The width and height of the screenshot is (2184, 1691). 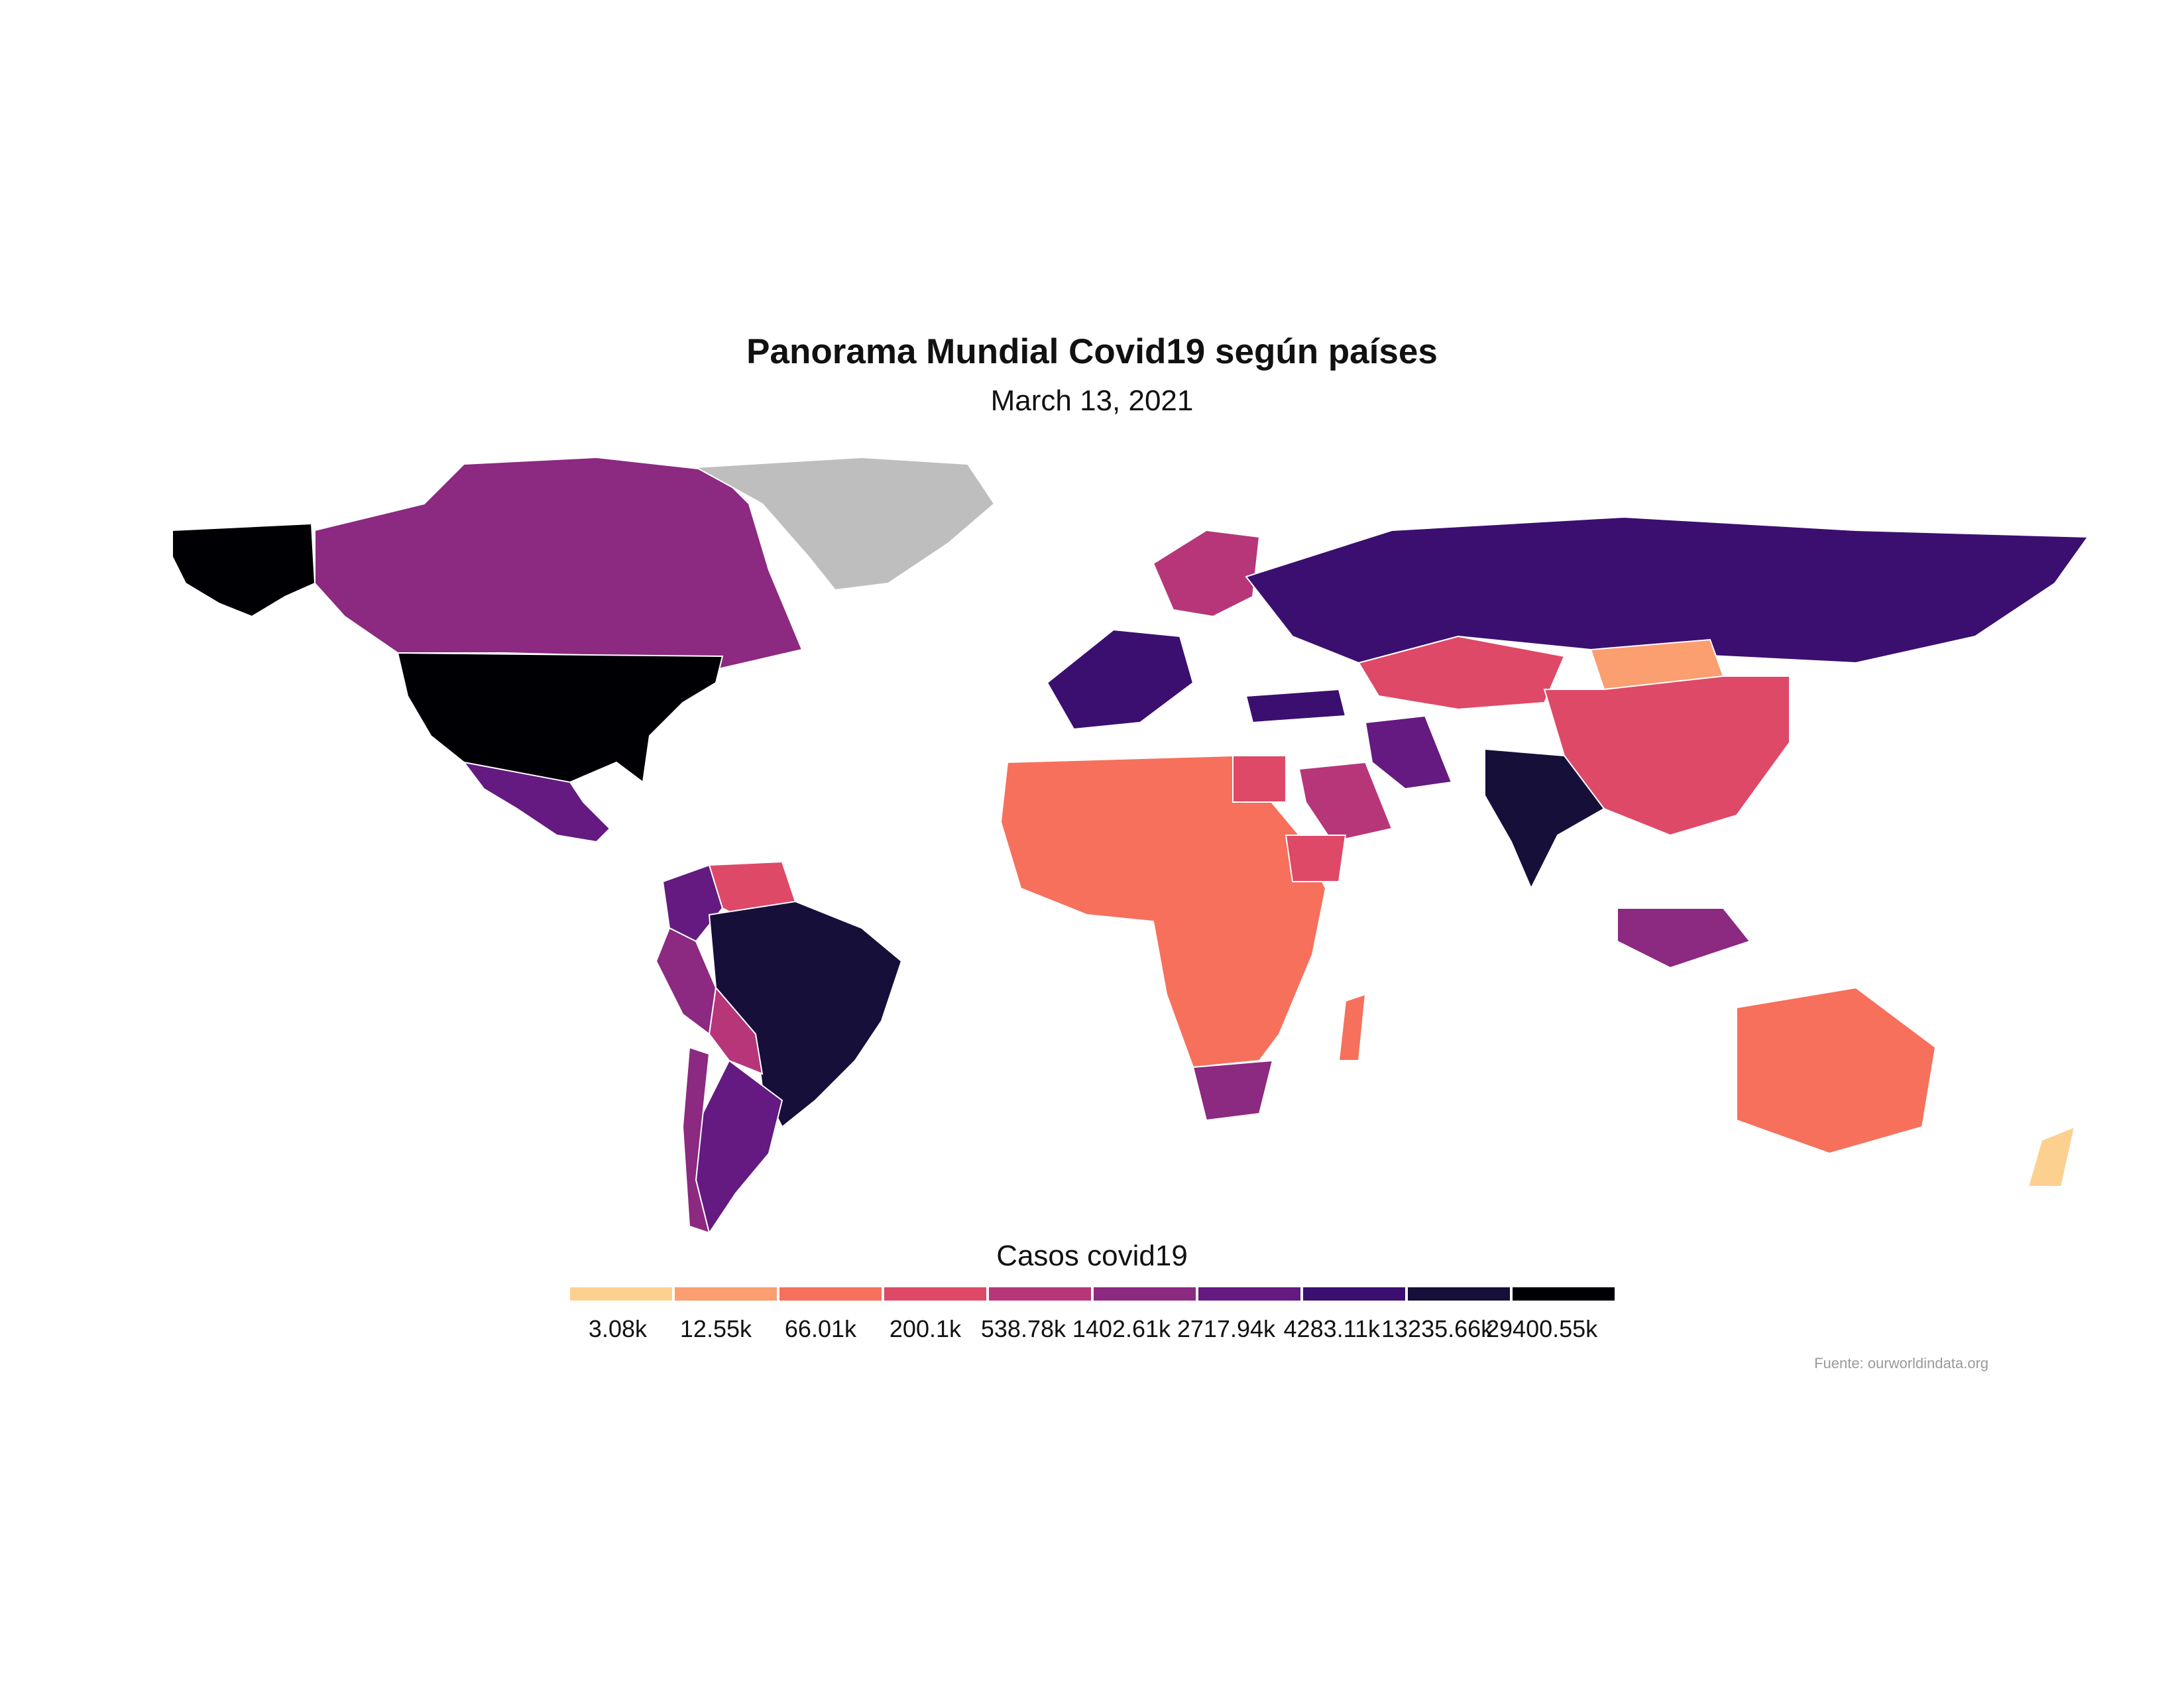 I want to click on map-region-mexico, so click(x=536, y=802).